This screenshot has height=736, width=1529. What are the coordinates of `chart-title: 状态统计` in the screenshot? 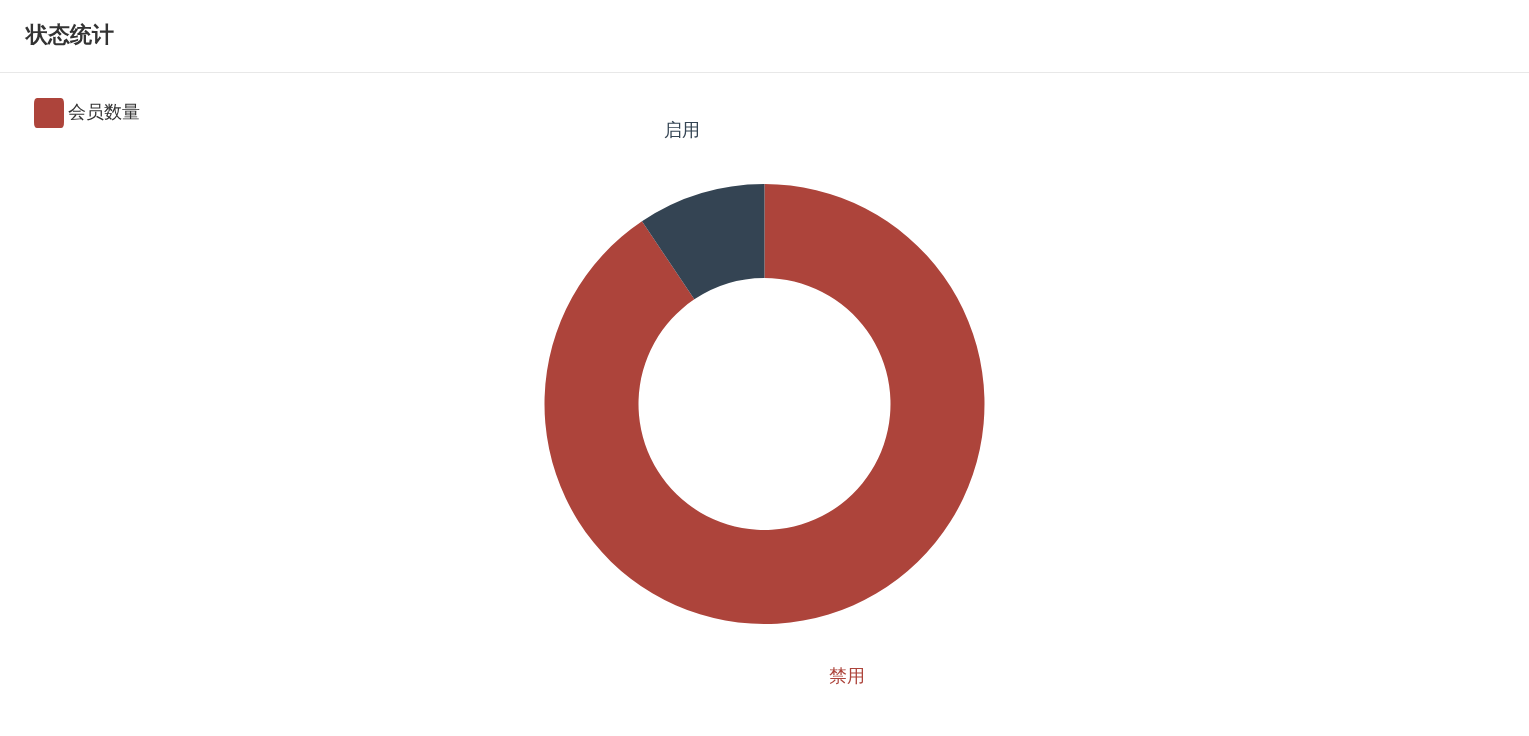 It's located at (764, 36).